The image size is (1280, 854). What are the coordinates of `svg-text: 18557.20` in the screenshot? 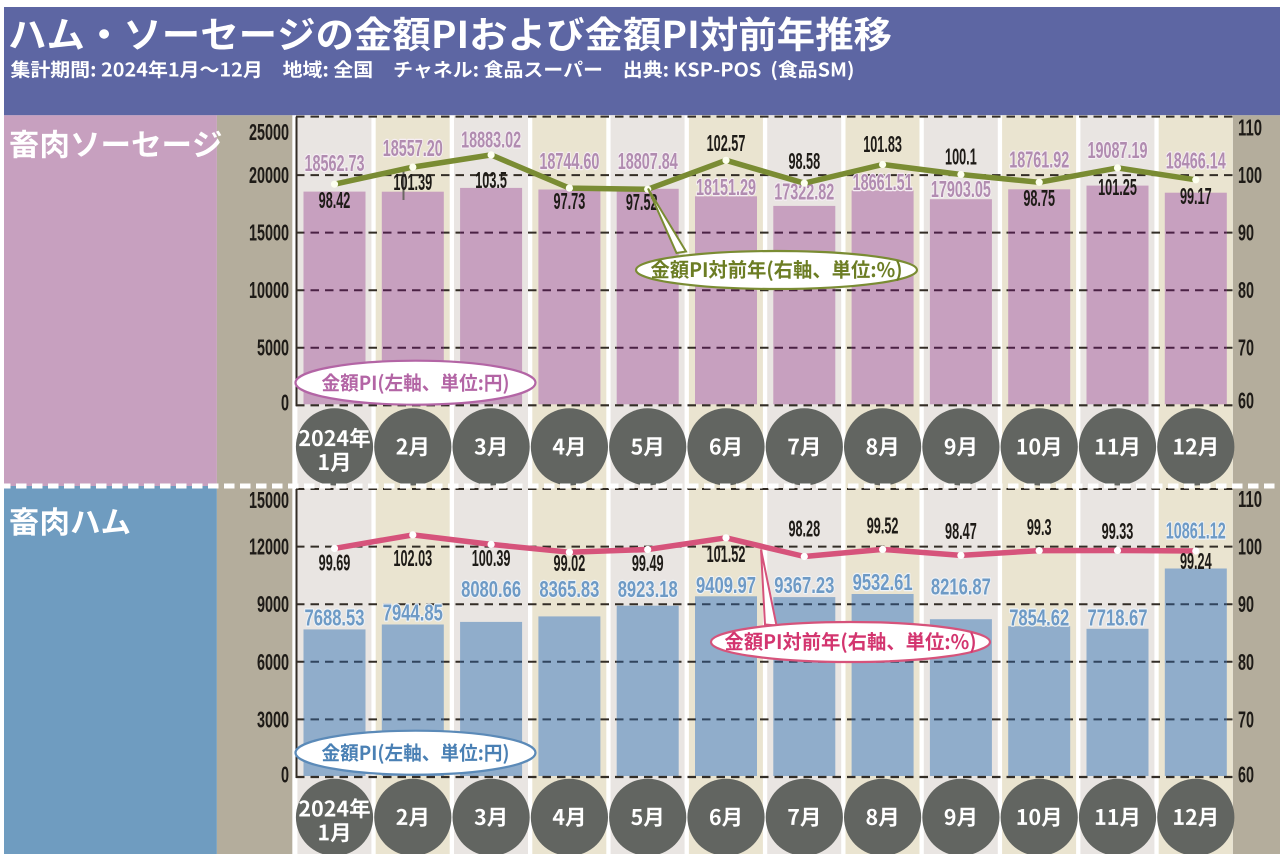 It's located at (413, 148).